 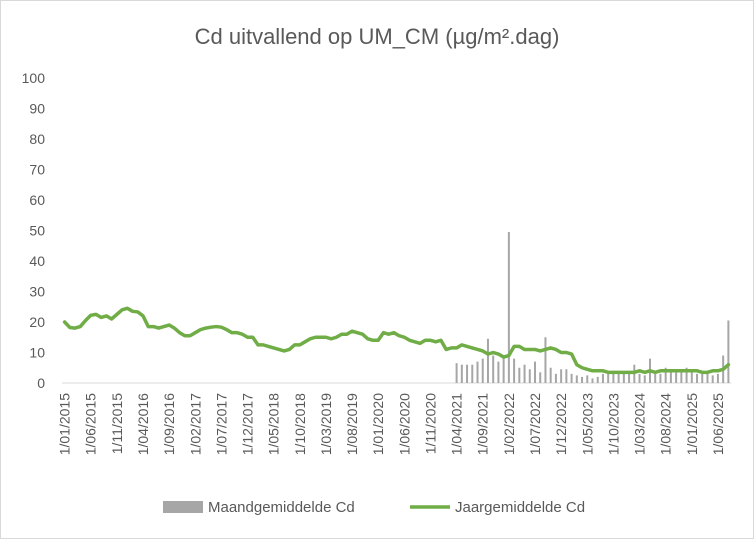 What do you see at coordinates (183, 507) in the screenshot?
I see `legend-swatch` at bounding box center [183, 507].